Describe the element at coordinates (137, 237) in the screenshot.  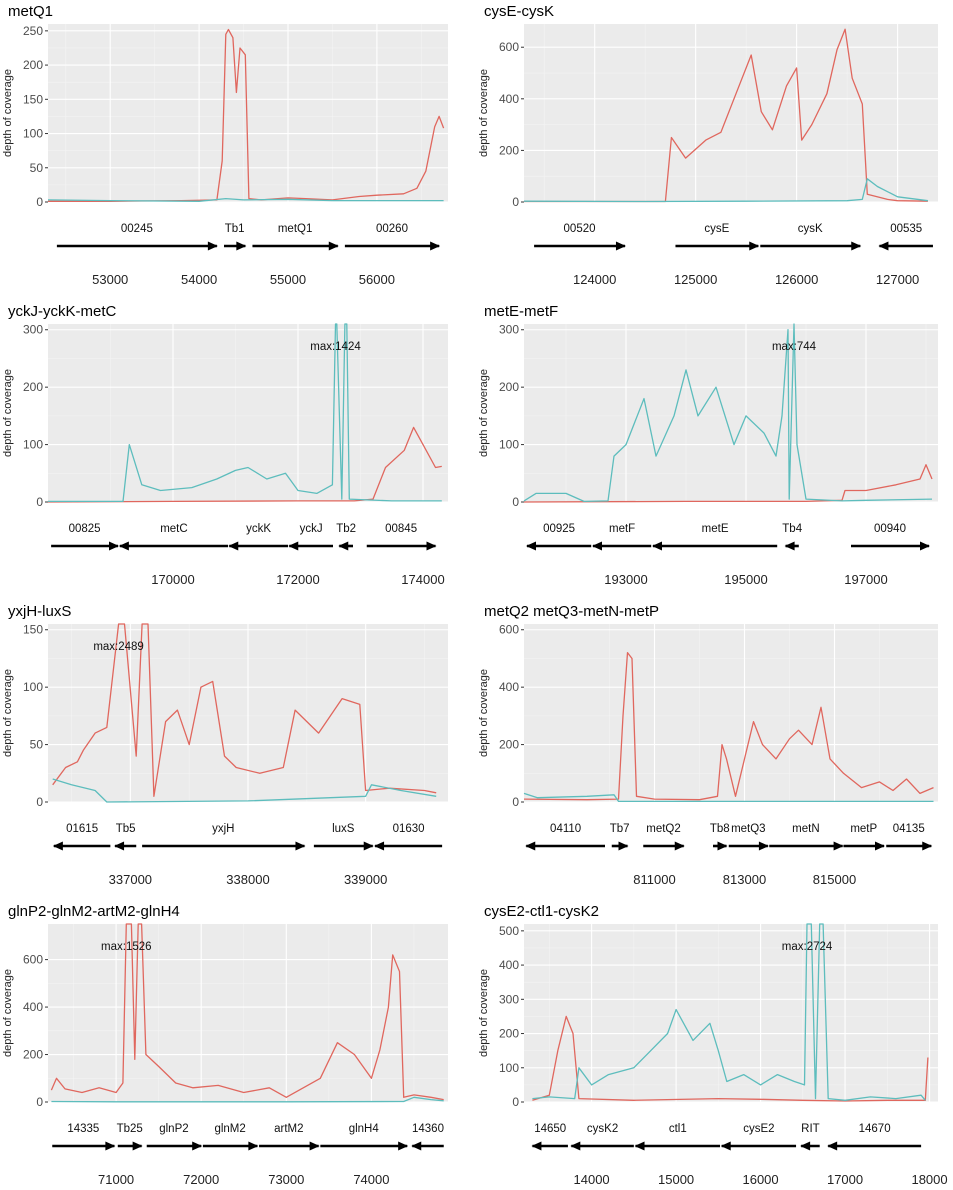
I see `gene-arrow: 00245` at that location.